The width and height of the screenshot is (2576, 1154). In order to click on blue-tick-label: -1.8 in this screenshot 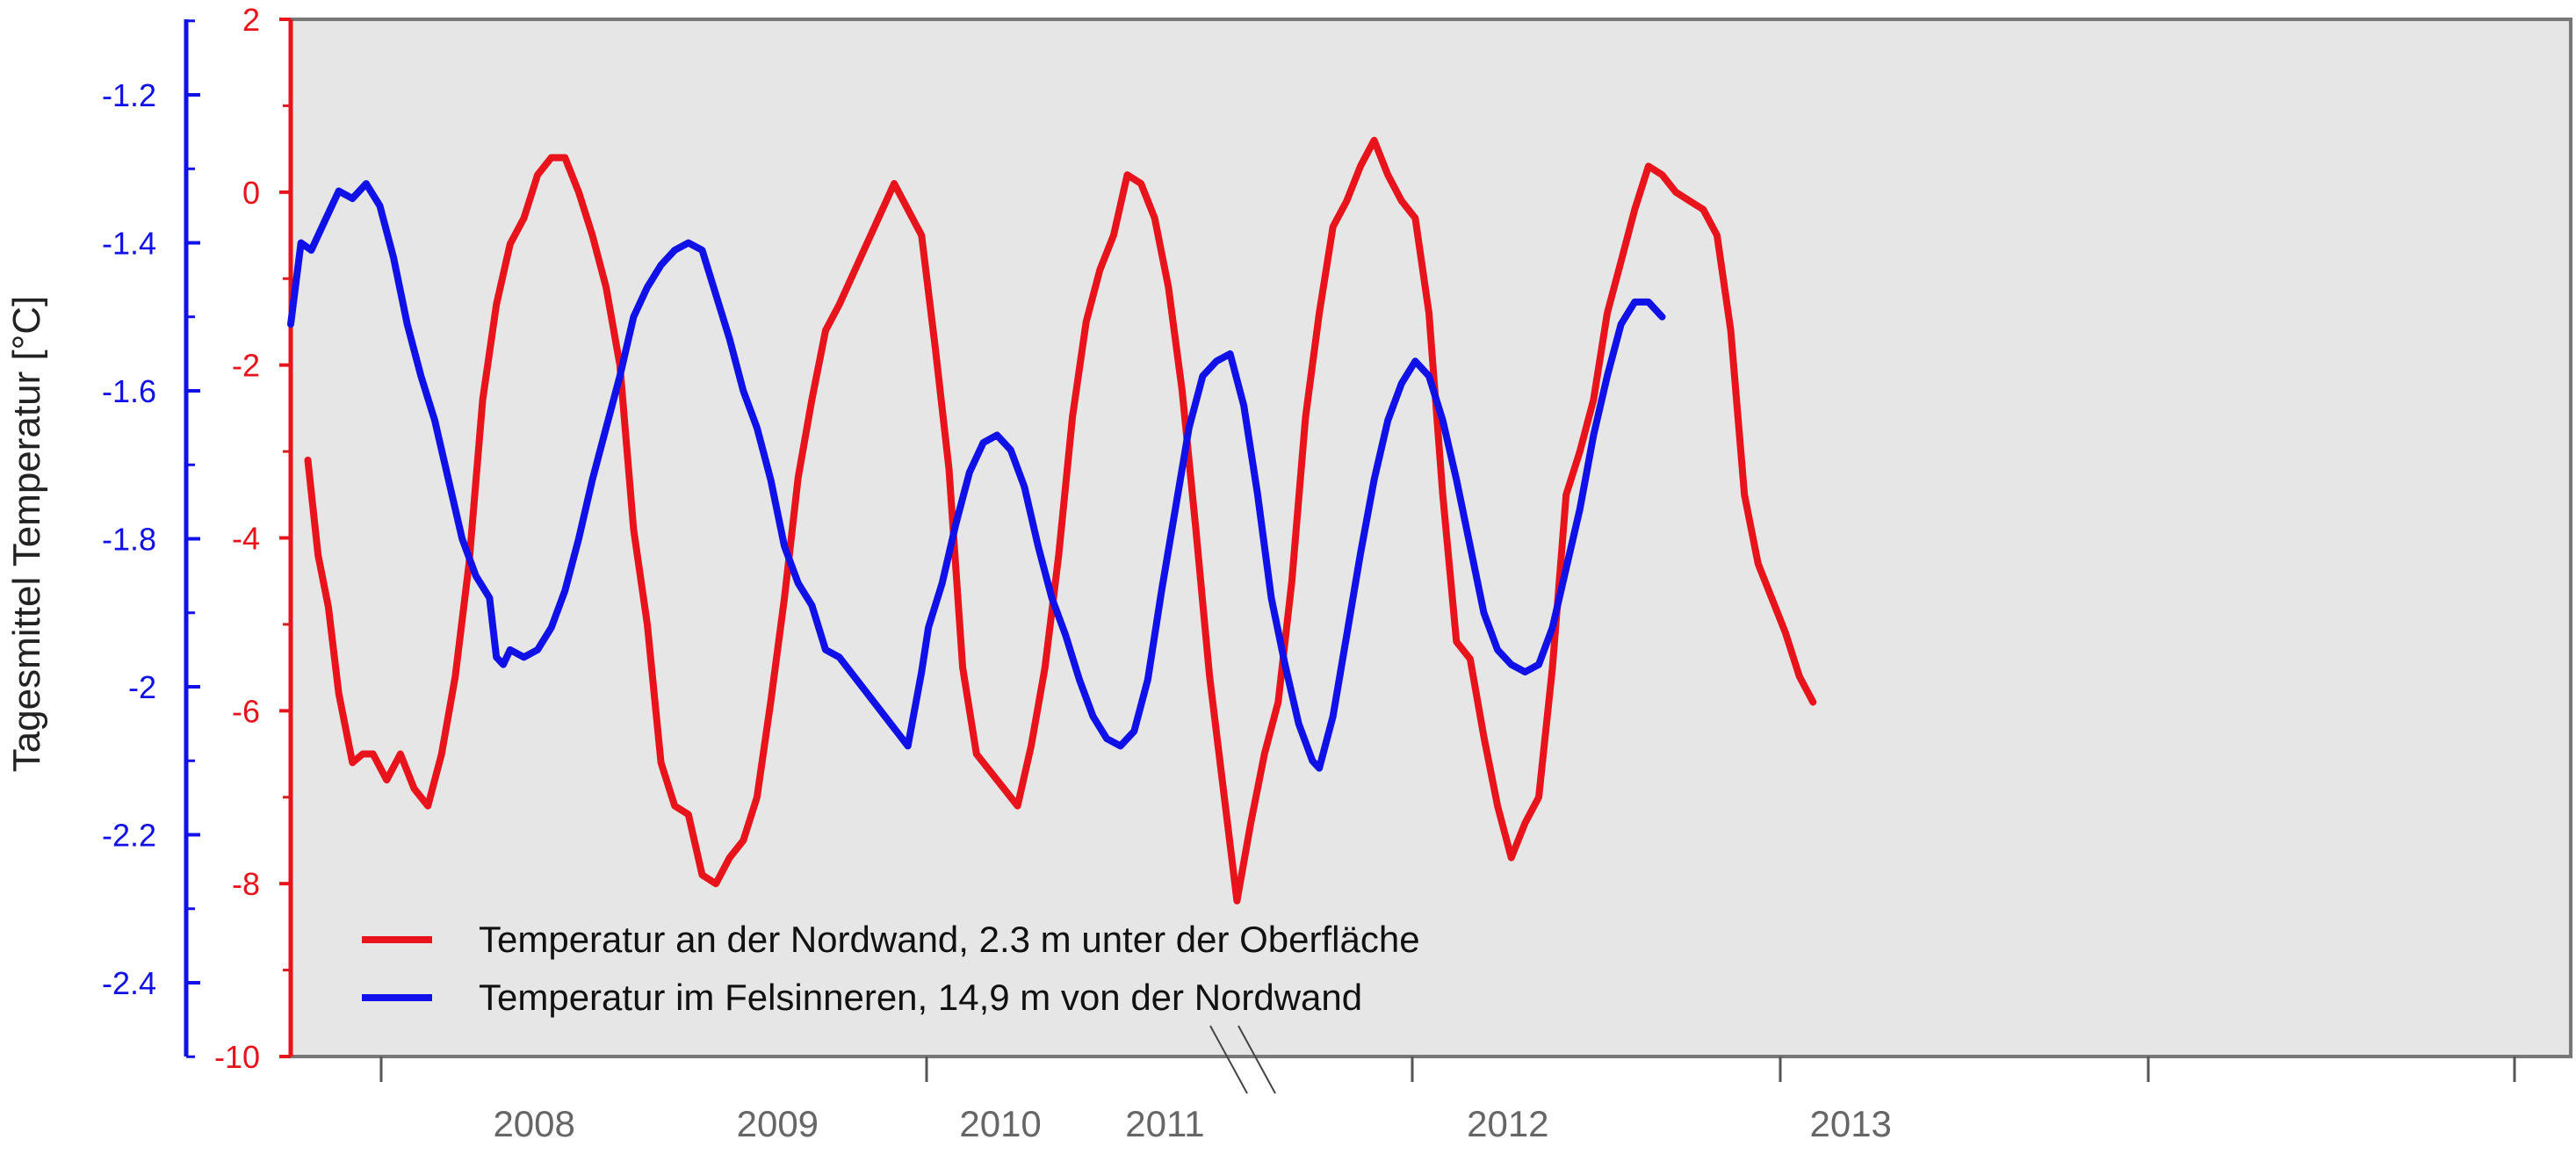, I will do `click(129, 540)`.